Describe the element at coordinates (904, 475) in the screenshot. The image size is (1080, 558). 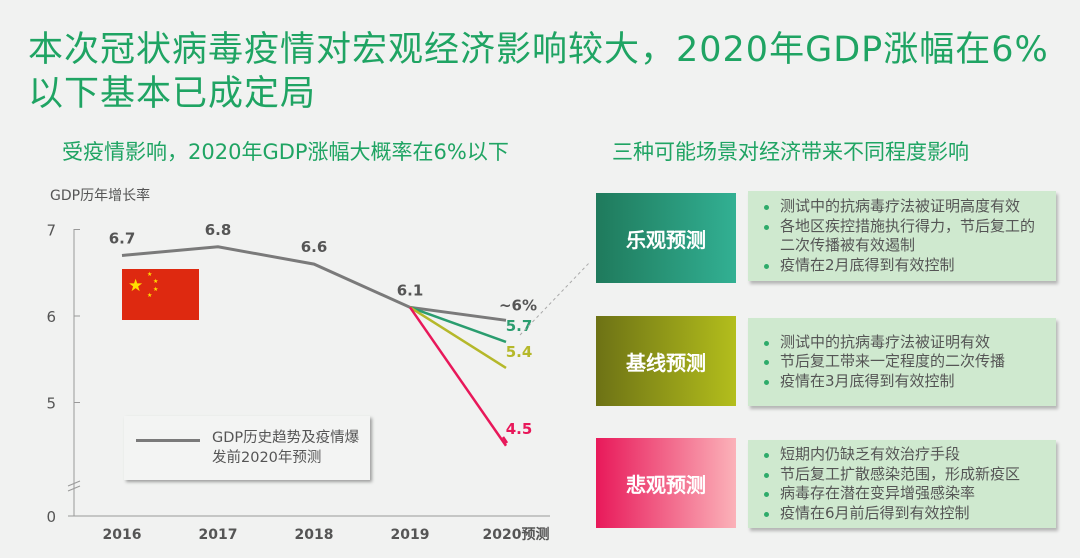
I see `bullet-item: 节后复工扩散感染范围，形成新疫区` at that location.